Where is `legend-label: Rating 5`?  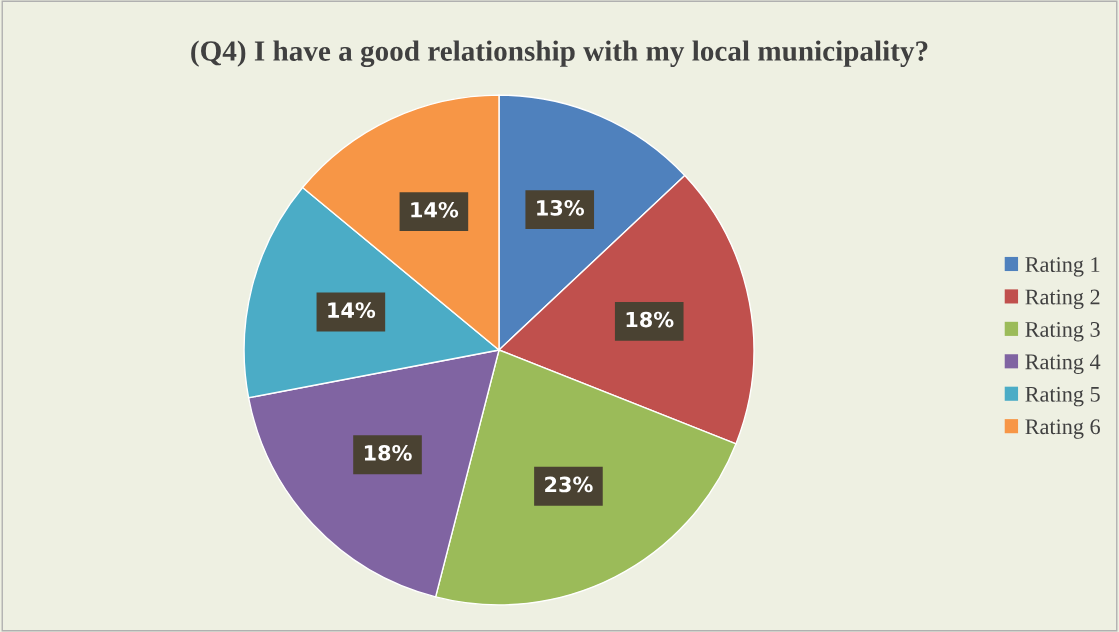 legend-label: Rating 5 is located at coordinates (1062, 396).